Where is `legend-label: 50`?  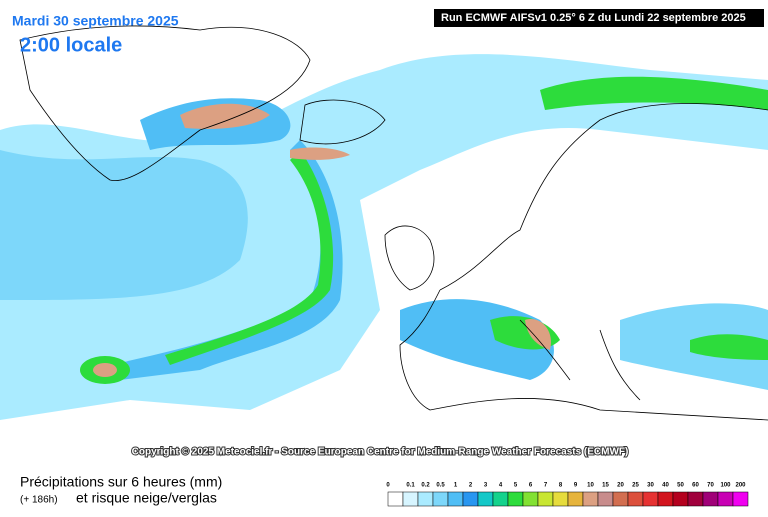
legend-label: 50 is located at coordinates (680, 486).